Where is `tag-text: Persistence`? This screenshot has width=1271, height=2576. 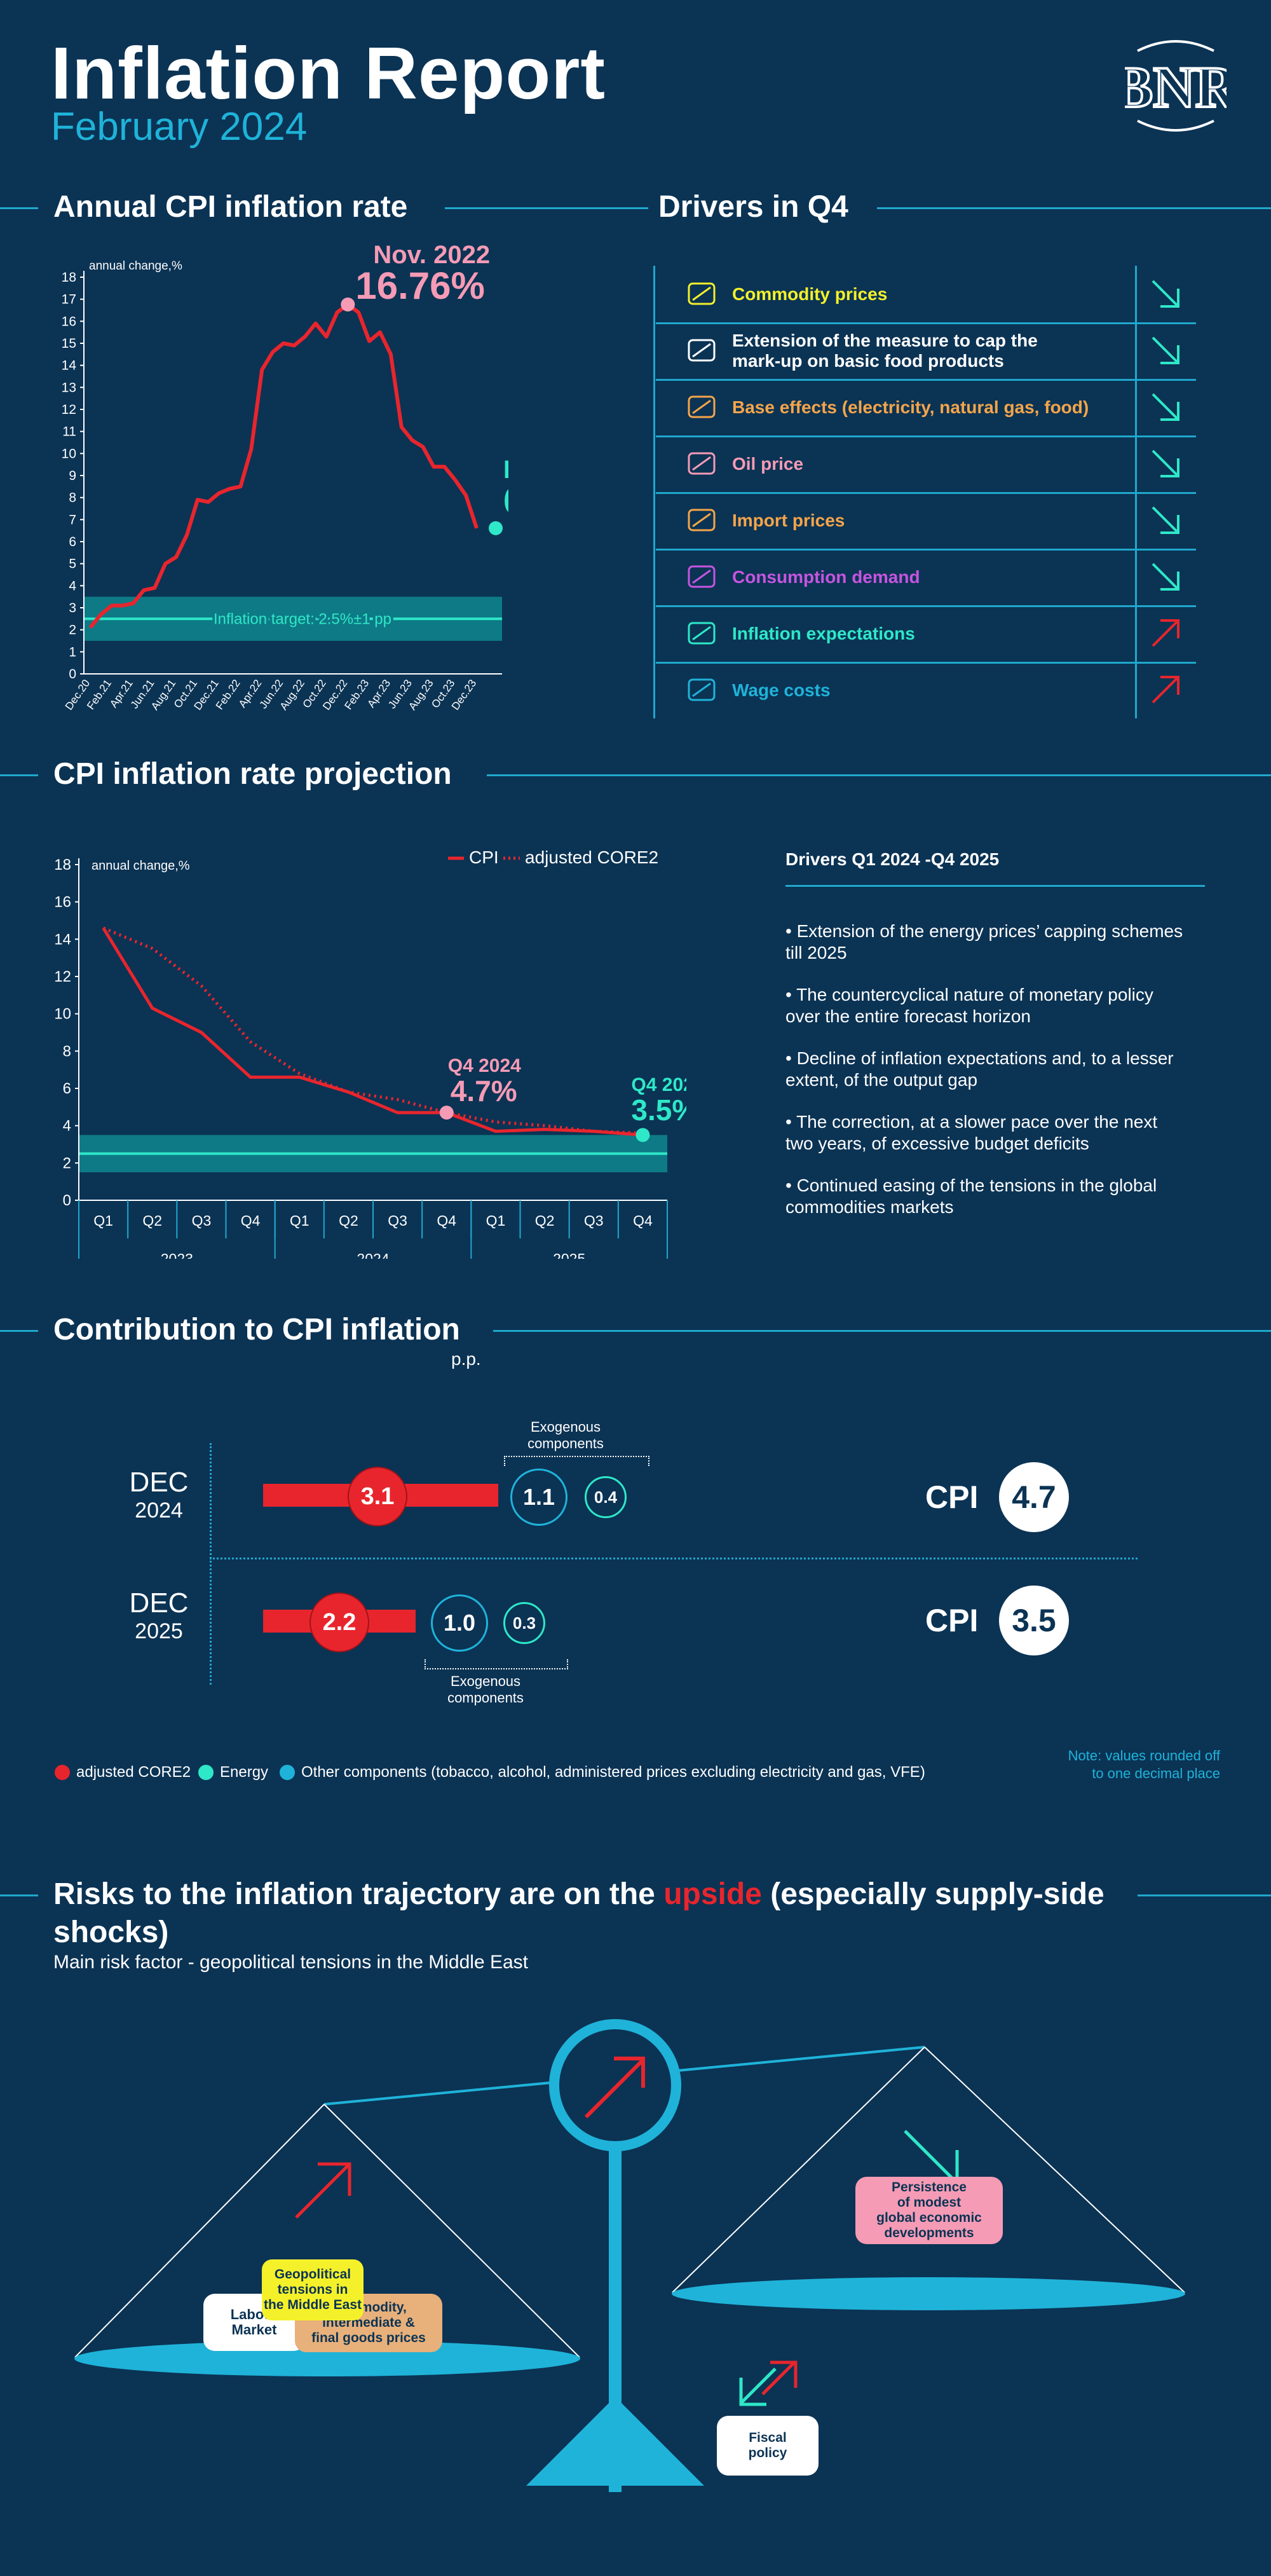
tag-text: Persistence is located at coordinates (929, 2187).